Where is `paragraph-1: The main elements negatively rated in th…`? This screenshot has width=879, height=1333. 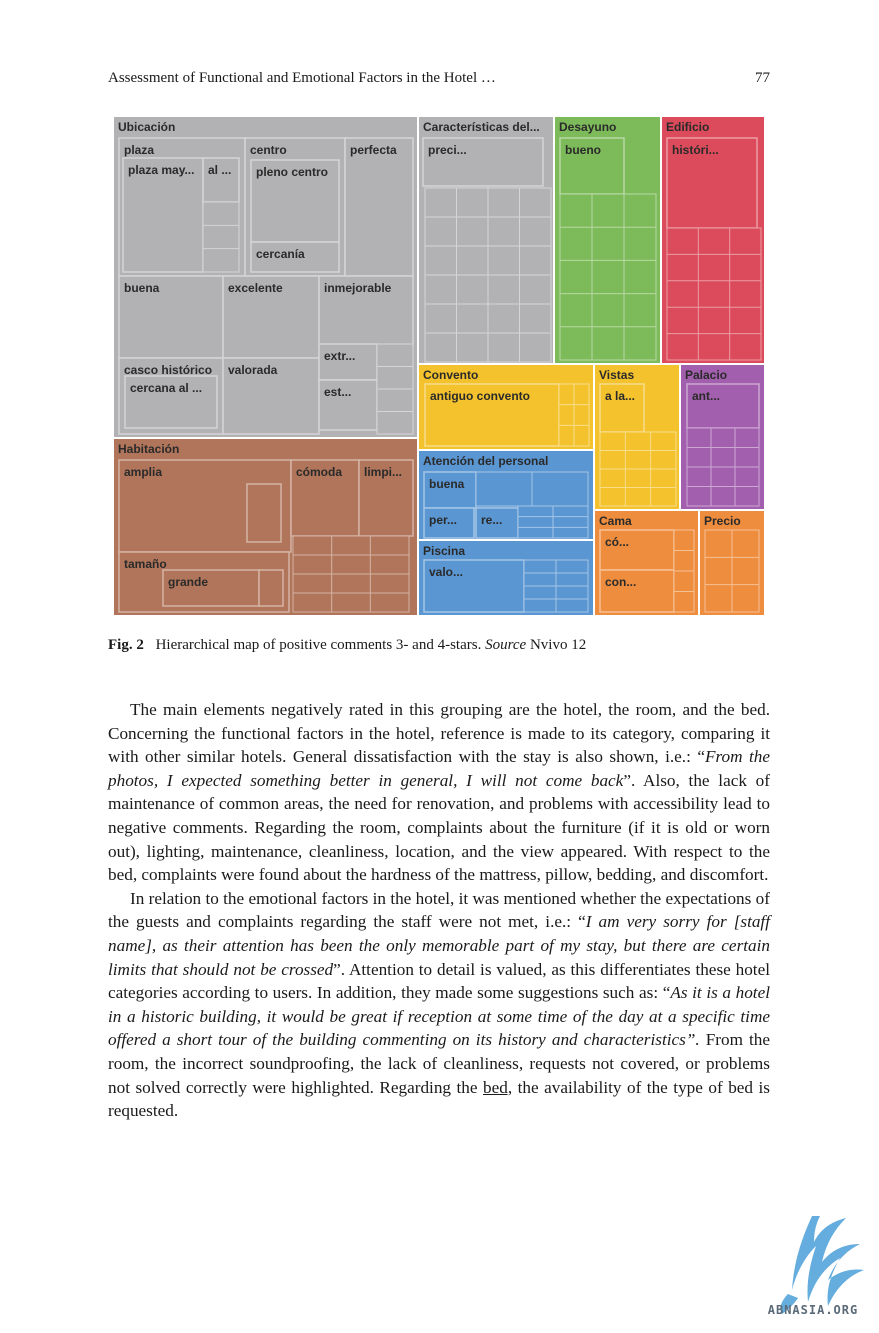
paragraph-1: The main elements negatively rated in th… is located at coordinates (439, 792).